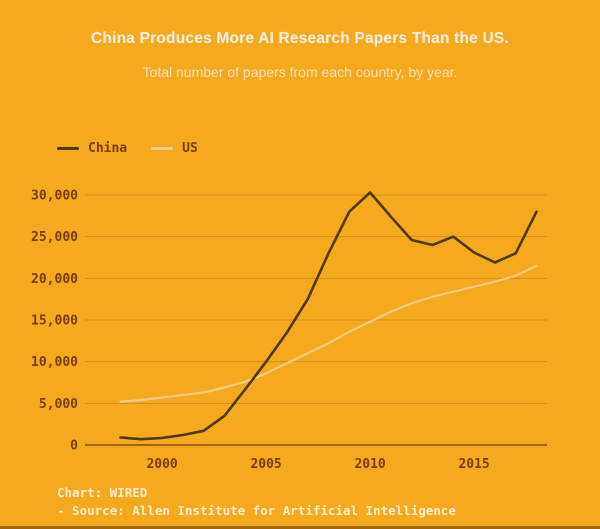 The width and height of the screenshot is (600, 529). Describe the element at coordinates (54, 279) in the screenshot. I see `y-tick-label: 20,000` at that location.